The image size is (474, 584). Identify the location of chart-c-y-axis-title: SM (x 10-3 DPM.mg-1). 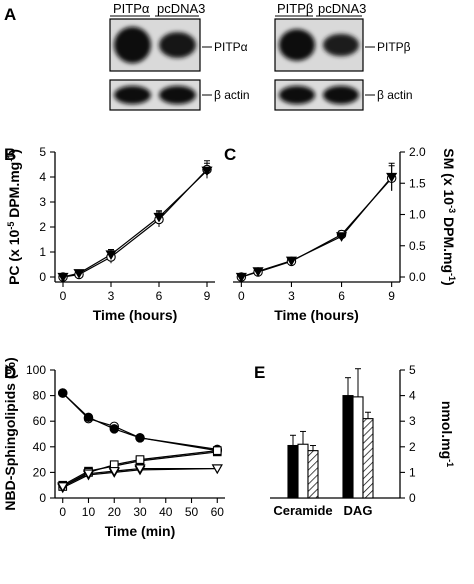
(449, 216).